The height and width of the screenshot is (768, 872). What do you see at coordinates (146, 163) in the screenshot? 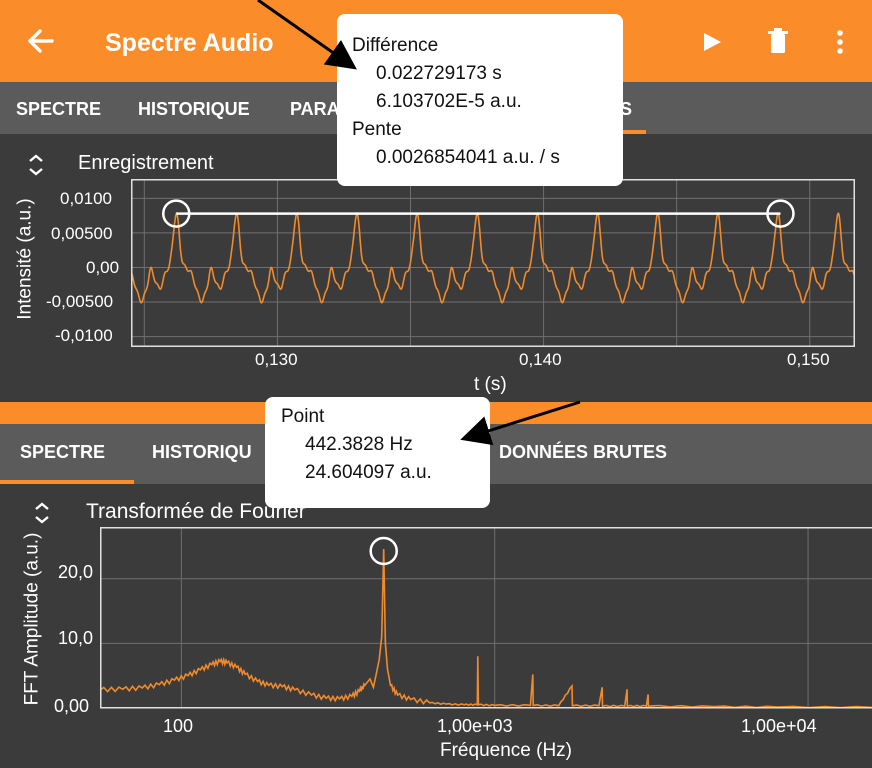
I see `recording-chart-title: Enregistrement` at bounding box center [146, 163].